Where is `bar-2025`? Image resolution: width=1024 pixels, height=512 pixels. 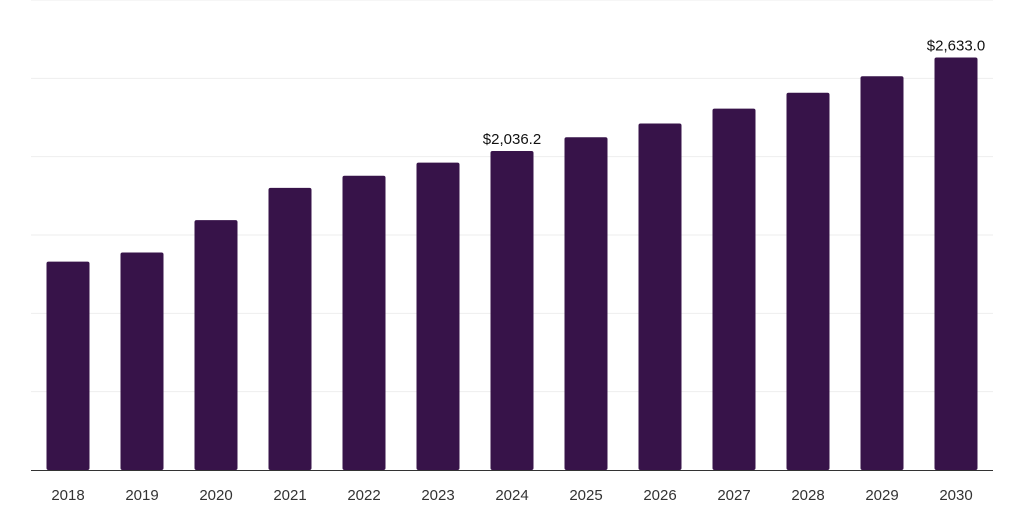
bar-2025 is located at coordinates (586, 304).